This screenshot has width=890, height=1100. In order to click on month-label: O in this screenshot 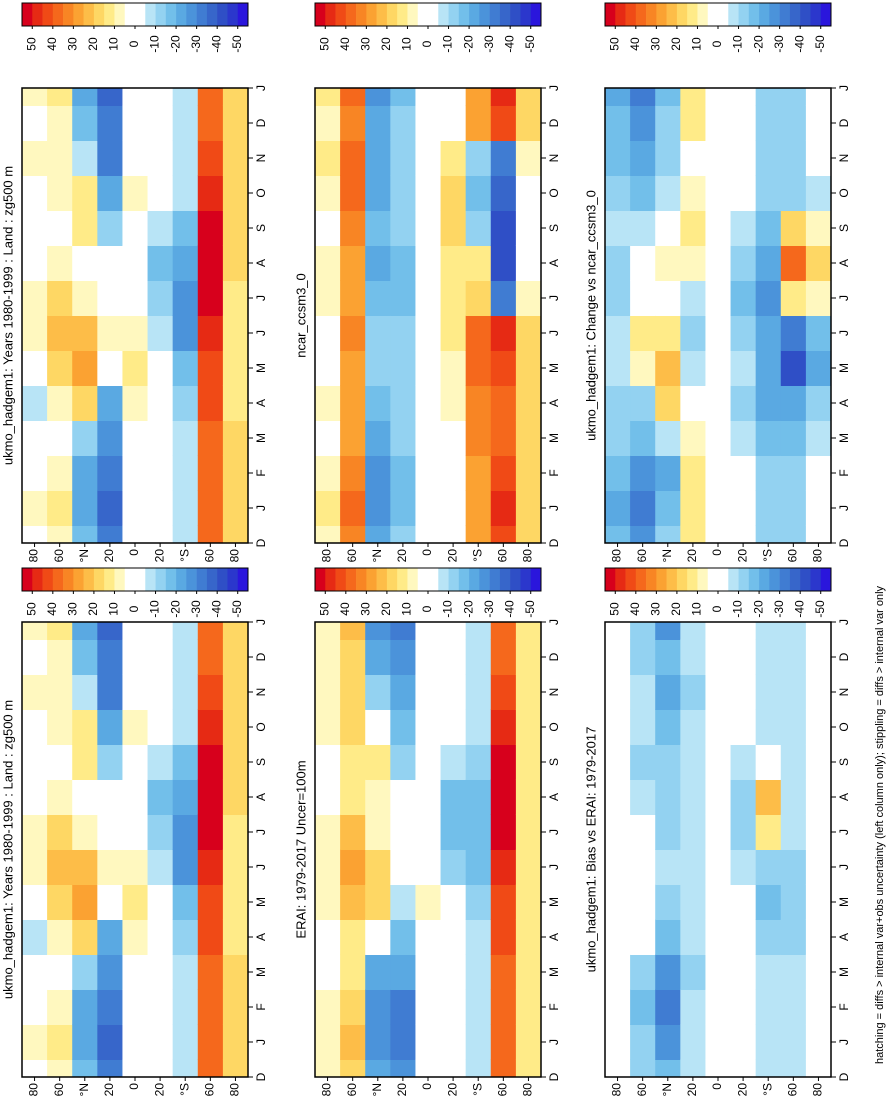, I will do `click(554, 192)`.